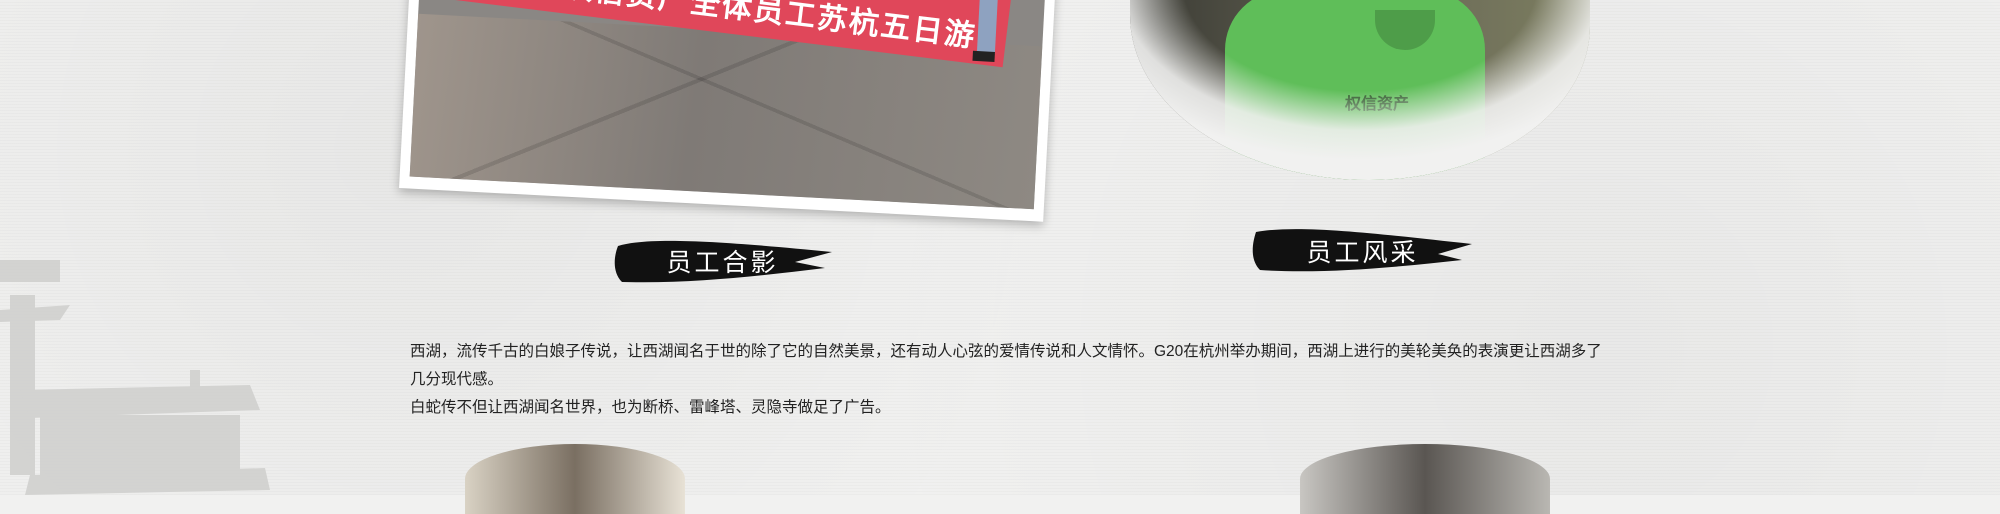  I want to click on person-shoe, so click(983, 56).